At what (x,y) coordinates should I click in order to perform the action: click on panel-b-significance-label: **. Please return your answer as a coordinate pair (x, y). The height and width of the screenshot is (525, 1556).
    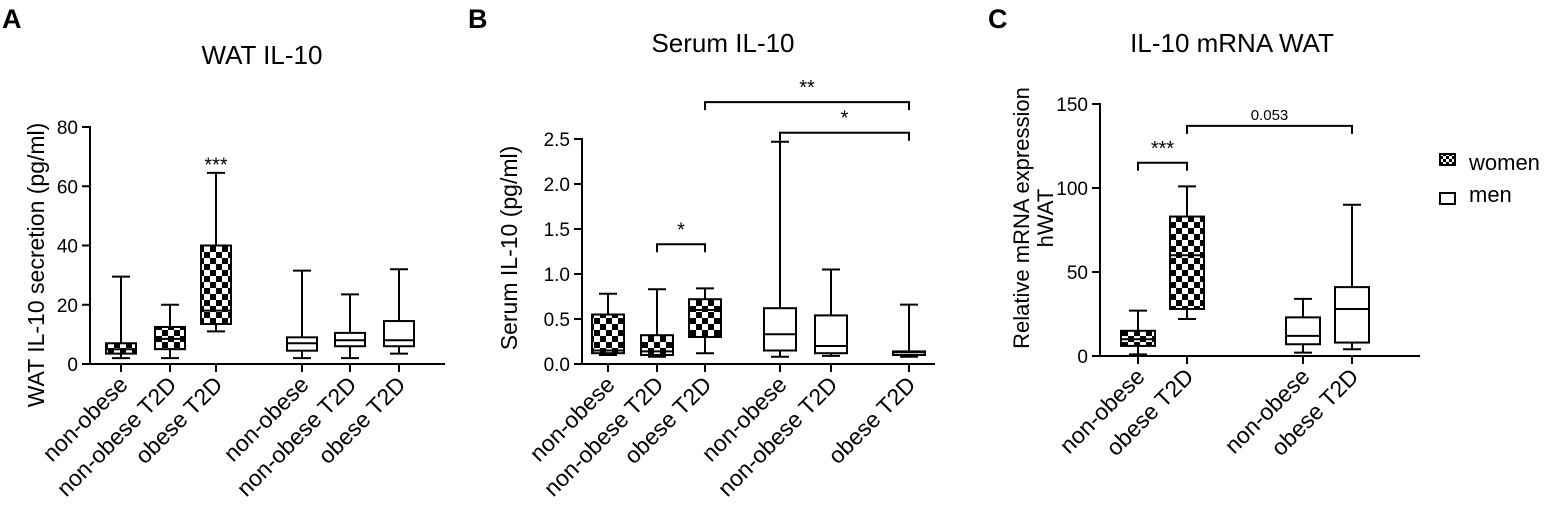
    Looking at the image, I should click on (807, 88).